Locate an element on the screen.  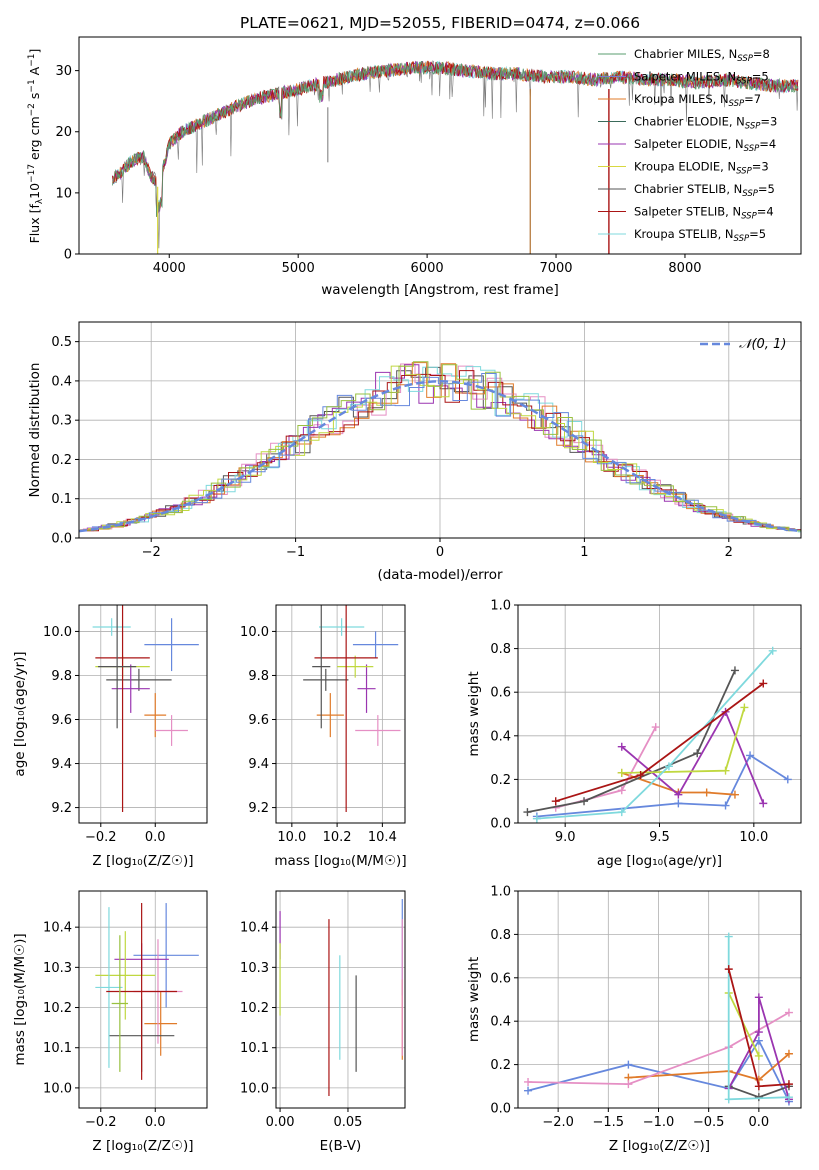
ytick-label: 10.4 is located at coordinates (57, 928).